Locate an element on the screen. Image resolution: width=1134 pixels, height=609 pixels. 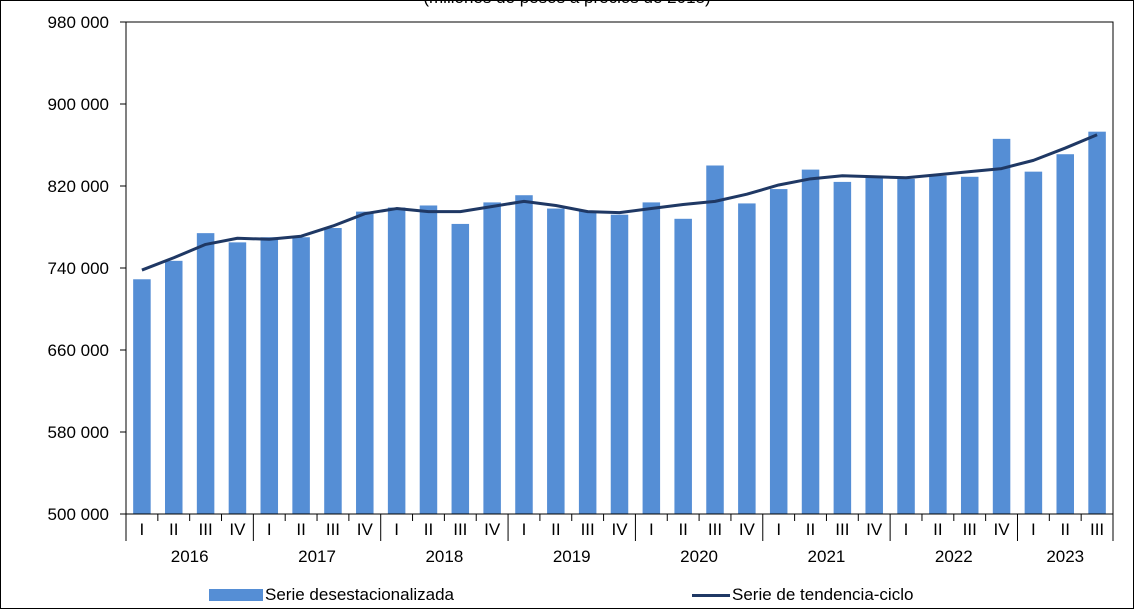
y-tick-label: 740 000 is located at coordinates (78, 268).